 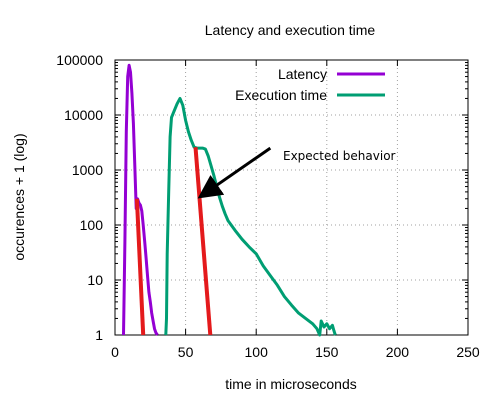 What do you see at coordinates (257, 352) in the screenshot?
I see `x-tick-label: 100` at bounding box center [257, 352].